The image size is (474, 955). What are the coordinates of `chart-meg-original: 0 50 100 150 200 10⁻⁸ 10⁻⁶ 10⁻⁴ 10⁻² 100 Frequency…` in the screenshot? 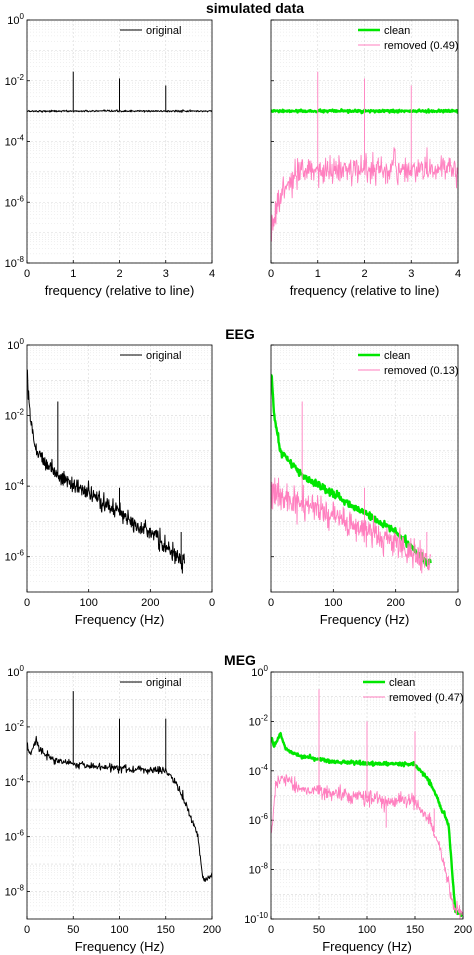 It's located at (113, 809).